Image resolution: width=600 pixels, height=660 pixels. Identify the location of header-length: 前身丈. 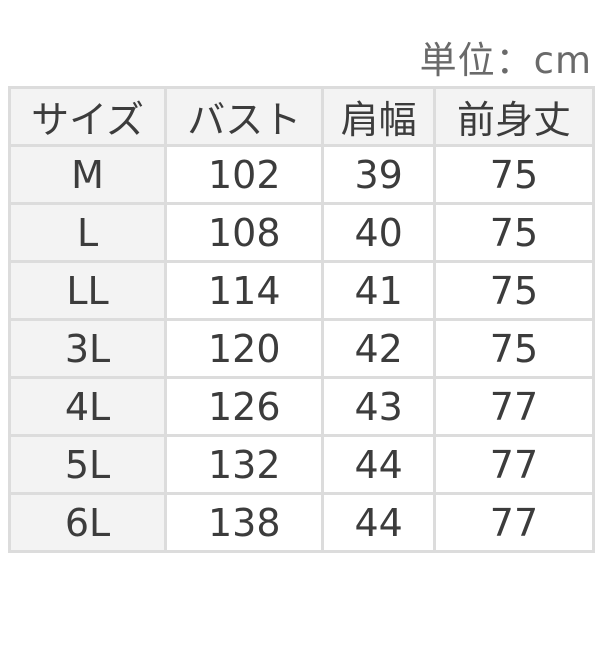
(514, 116).